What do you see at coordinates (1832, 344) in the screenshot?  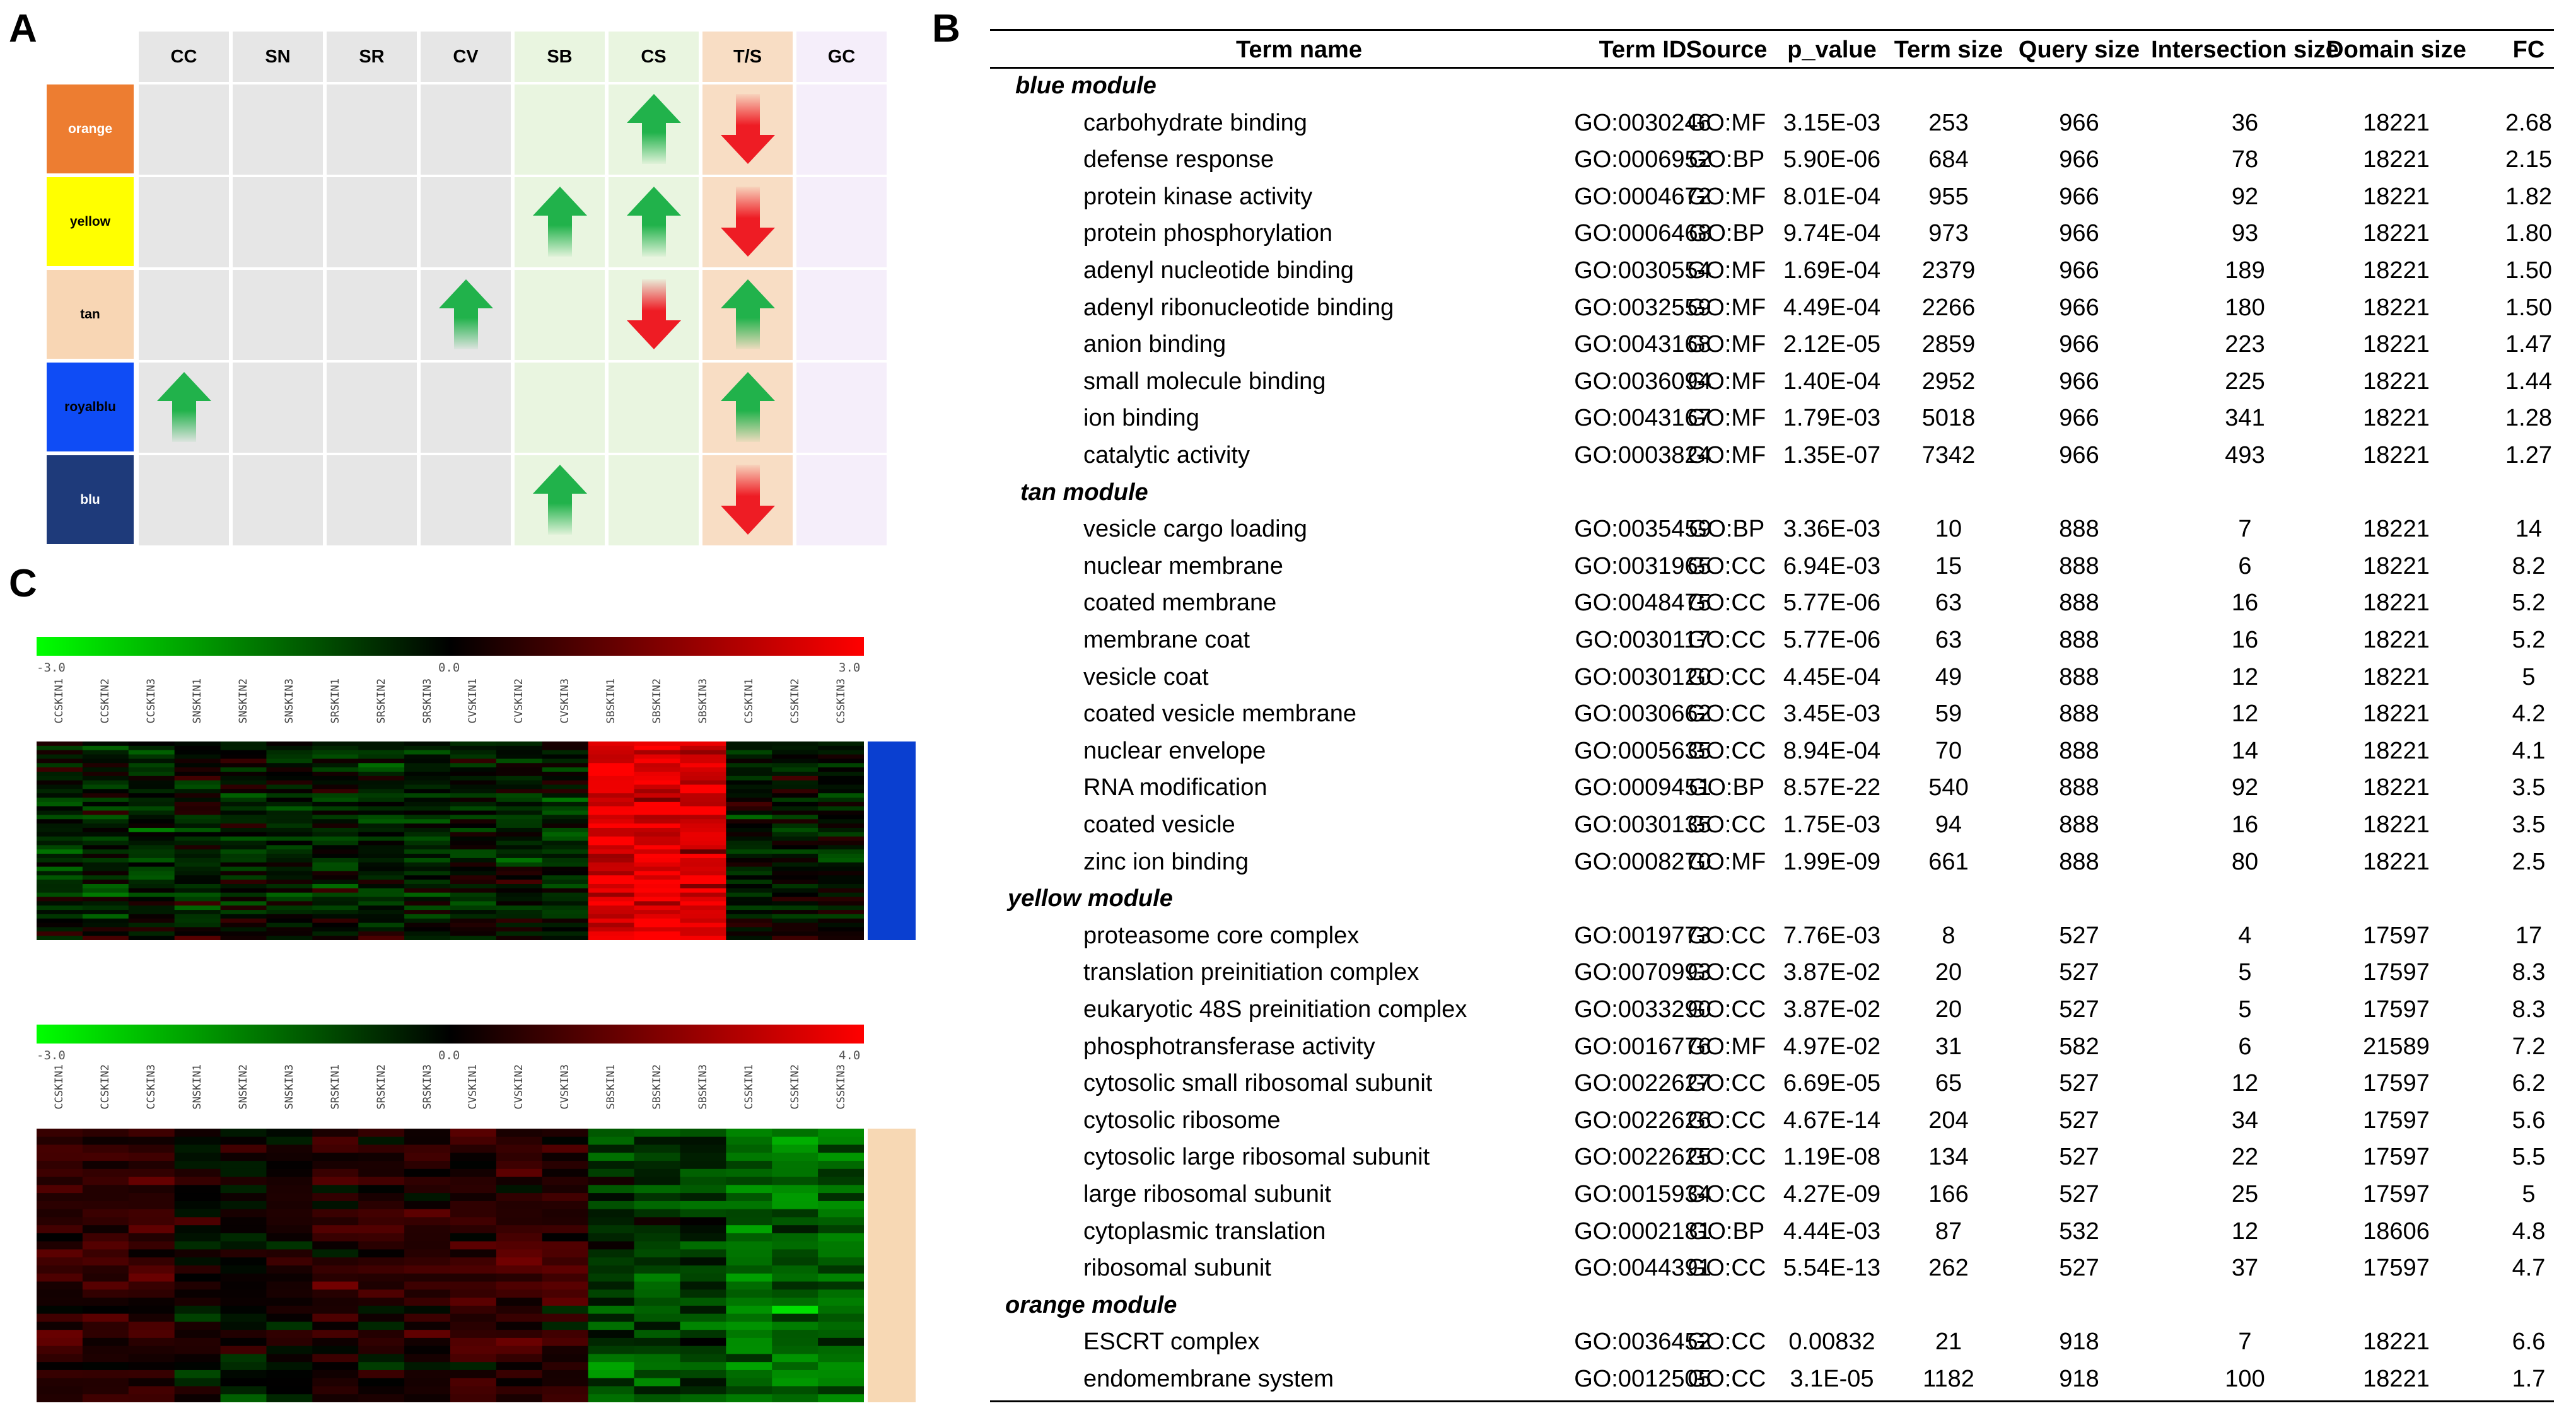 I see `table-cell: 2.12E-05` at bounding box center [1832, 344].